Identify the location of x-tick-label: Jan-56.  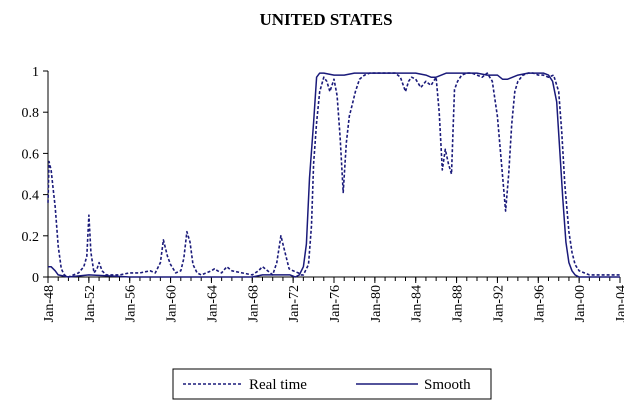
(131, 303).